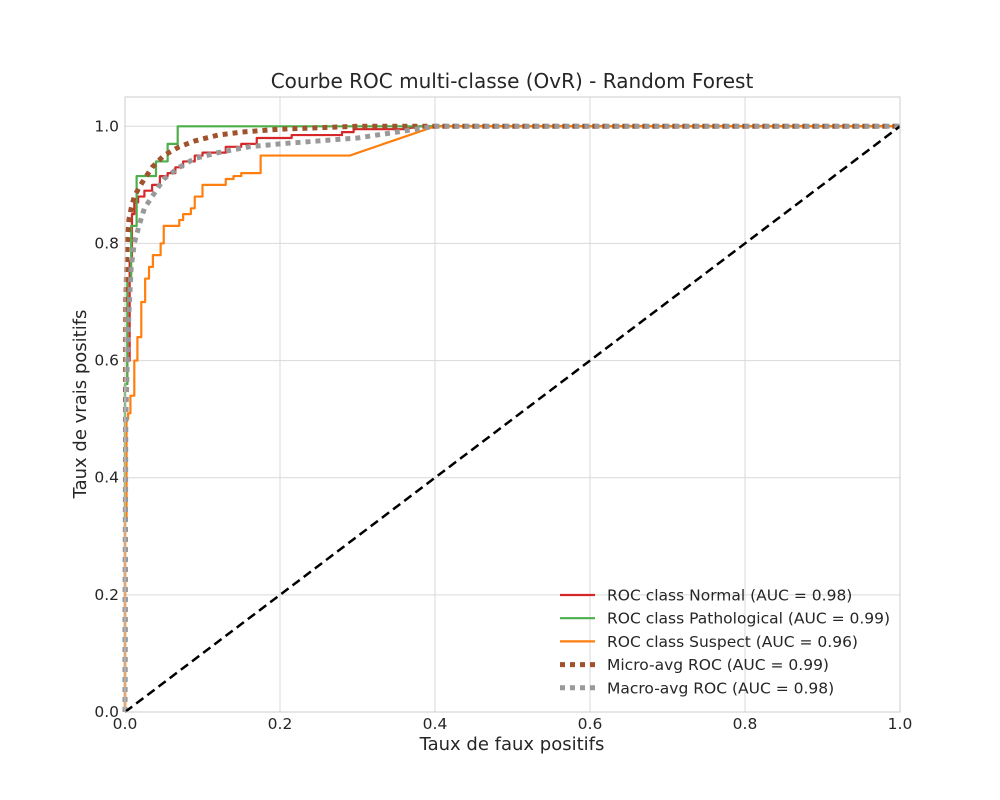 Image resolution: width=1000 pixels, height=800 pixels. Describe the element at coordinates (745, 724) in the screenshot. I see `x-tick-label: 0.8` at that location.